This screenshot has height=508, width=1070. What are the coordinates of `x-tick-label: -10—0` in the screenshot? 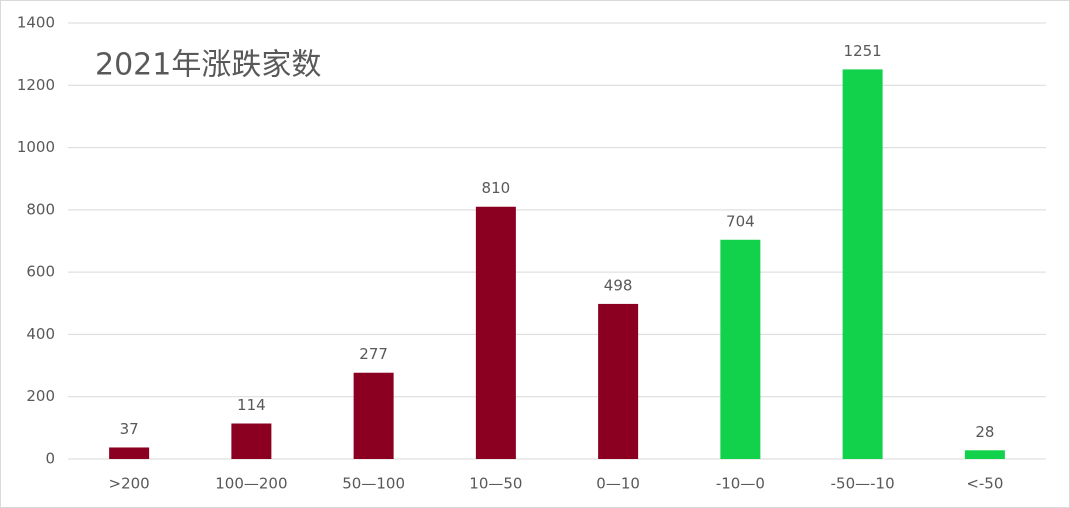 It's located at (740, 484).